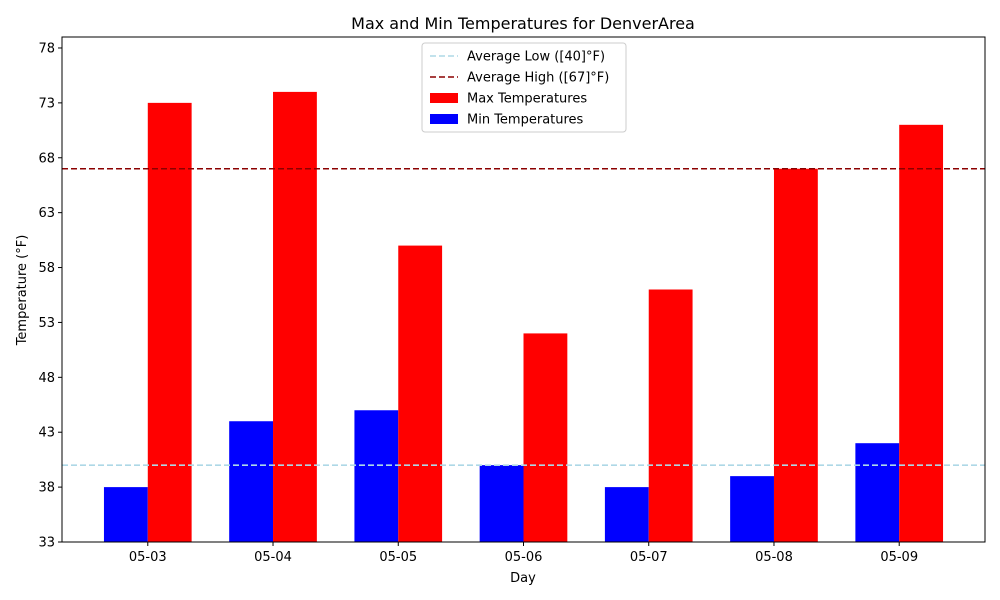 The height and width of the screenshot is (600, 1000). What do you see at coordinates (774, 557) in the screenshot?
I see `x-tick-label: 05-08` at bounding box center [774, 557].